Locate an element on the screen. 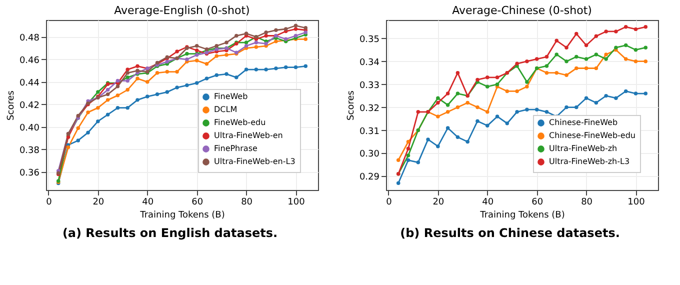 This screenshot has width=680, height=285. legend-label: FineWeb-edu is located at coordinates (240, 122).